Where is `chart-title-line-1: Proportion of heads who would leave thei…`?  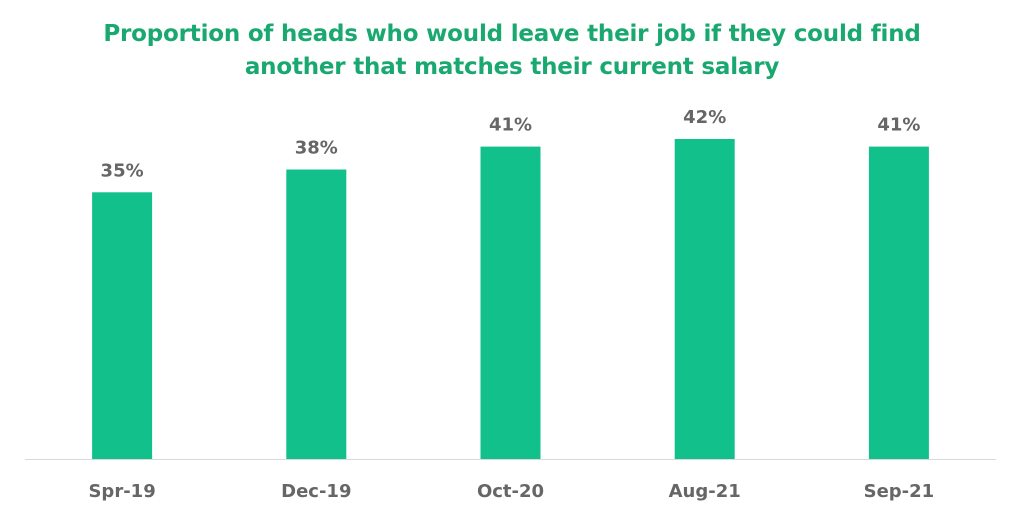
chart-title-line-1: Proportion of heads who would leave thei… is located at coordinates (512, 34).